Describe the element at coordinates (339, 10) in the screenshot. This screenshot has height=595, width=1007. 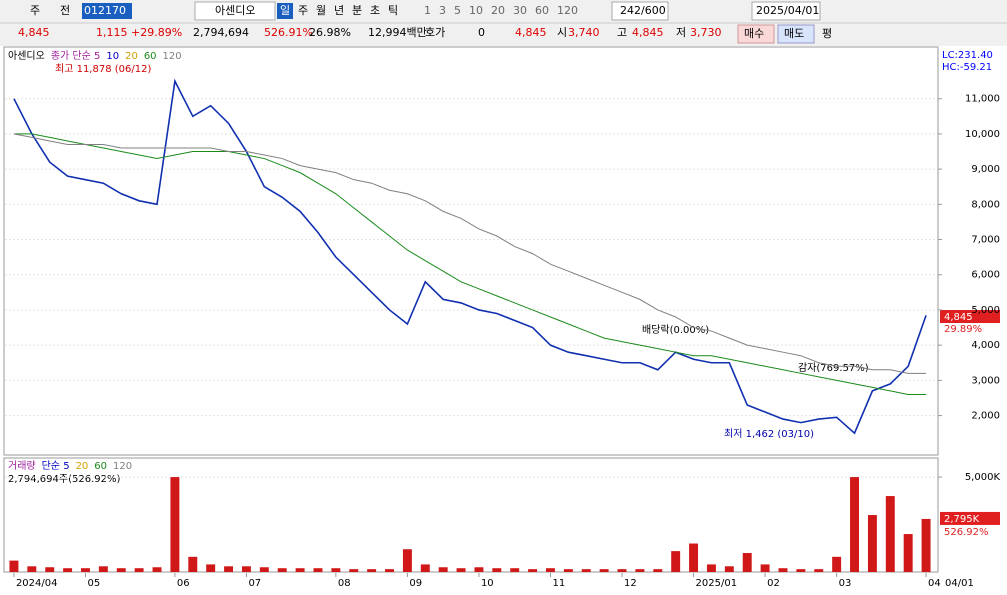
I see `period: 년` at that location.